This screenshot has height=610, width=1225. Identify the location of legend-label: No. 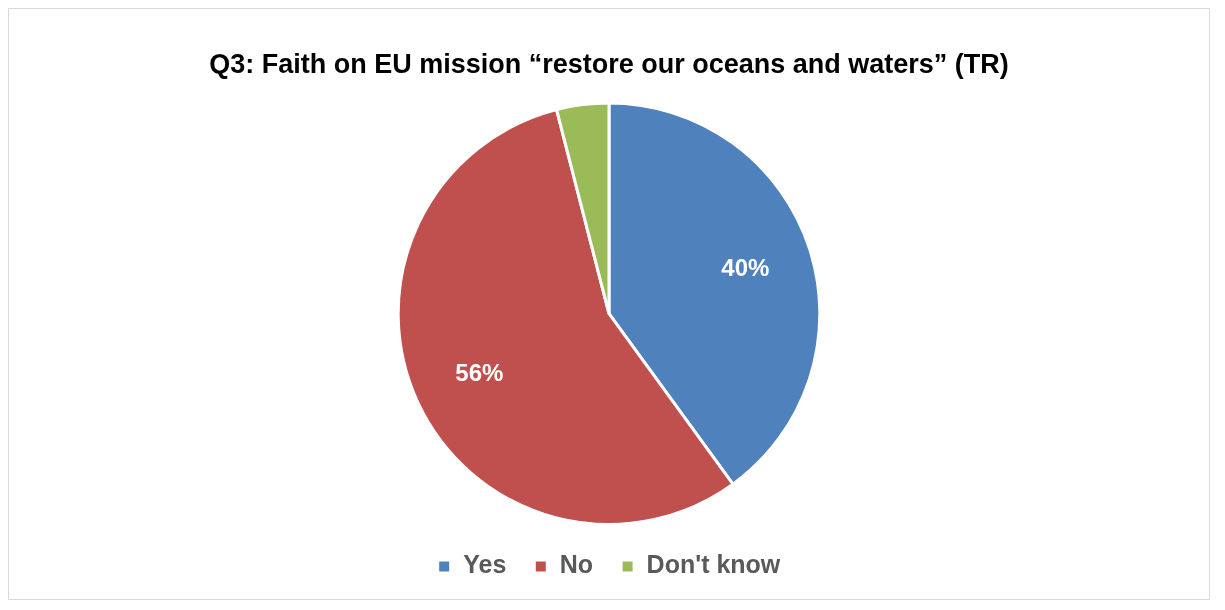
(576, 564).